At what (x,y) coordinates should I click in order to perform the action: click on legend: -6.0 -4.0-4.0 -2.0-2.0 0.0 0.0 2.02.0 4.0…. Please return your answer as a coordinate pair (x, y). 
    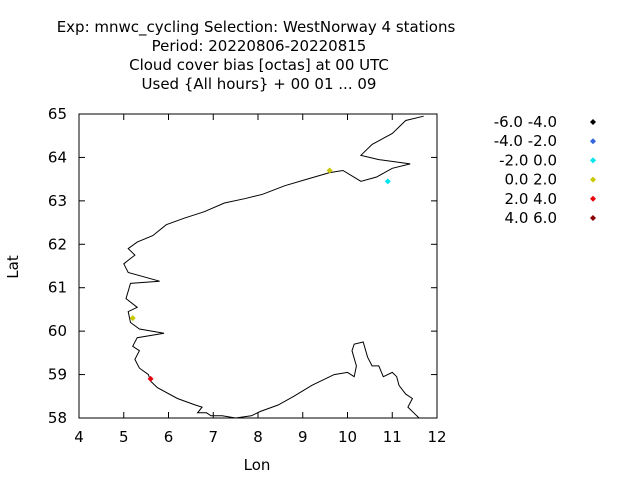
    Looking at the image, I should click on (545, 170).